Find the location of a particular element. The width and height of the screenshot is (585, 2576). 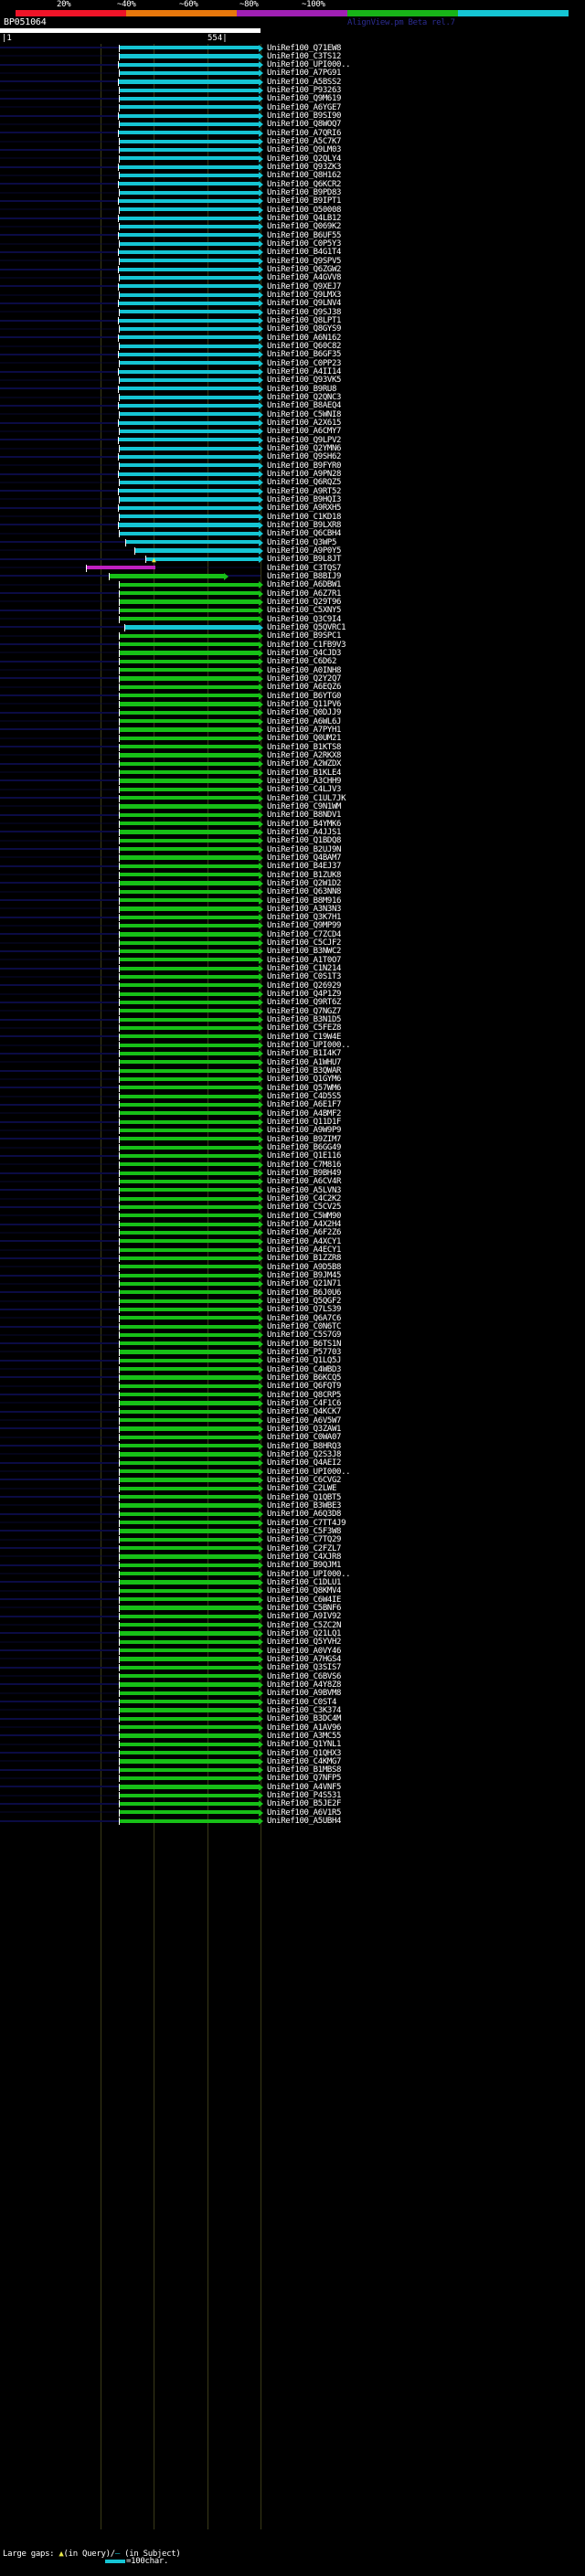

table-row: UniRef100_Q3C9I4 is located at coordinates (293, 619).